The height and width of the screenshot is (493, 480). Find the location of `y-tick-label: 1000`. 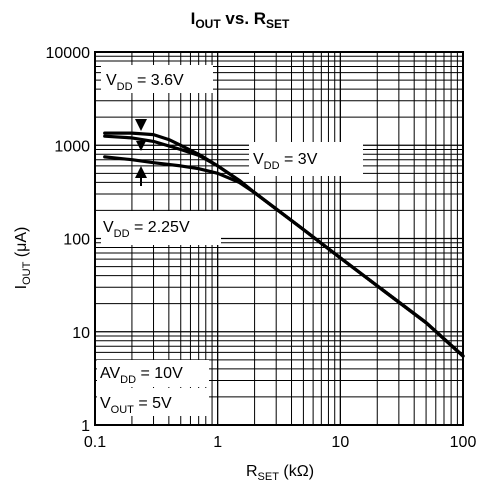

y-tick-label: 1000 is located at coordinates (72, 146).